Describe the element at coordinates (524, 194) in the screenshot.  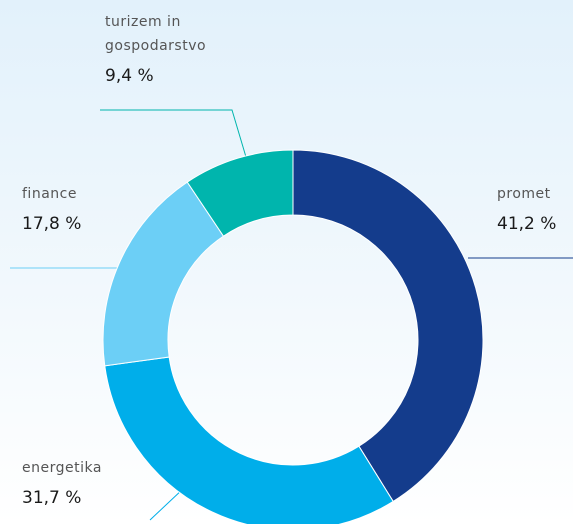
I see `category-label: promet` at that location.